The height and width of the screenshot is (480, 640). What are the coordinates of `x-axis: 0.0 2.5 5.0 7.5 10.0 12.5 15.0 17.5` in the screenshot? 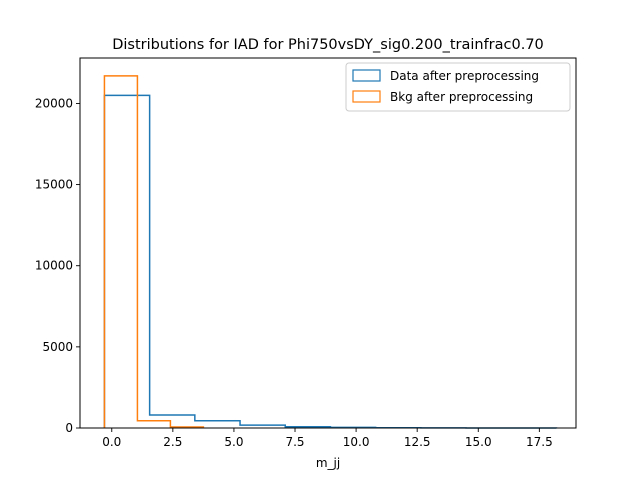 It's located at (327, 438).